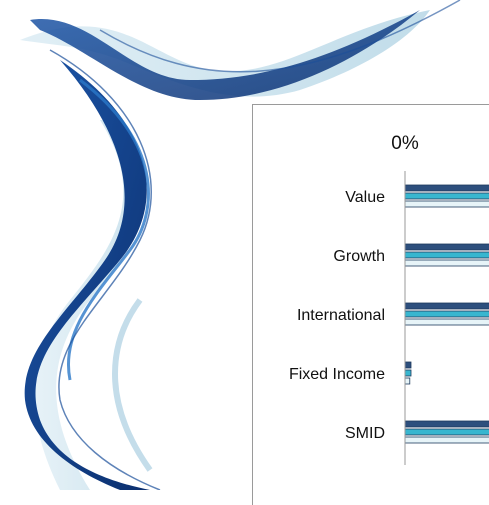 Image resolution: width=489 pixels, height=505 pixels. Describe the element at coordinates (359, 256) in the screenshot. I see `category-label: Growth` at that location.